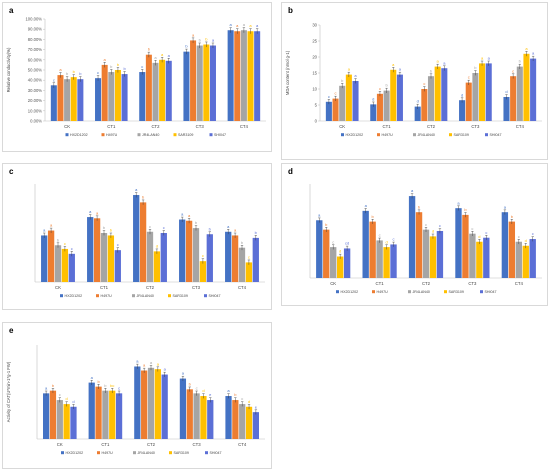 The width and height of the screenshot is (550, 471). I want to click on y-tick-label: 30, so click(314, 25).